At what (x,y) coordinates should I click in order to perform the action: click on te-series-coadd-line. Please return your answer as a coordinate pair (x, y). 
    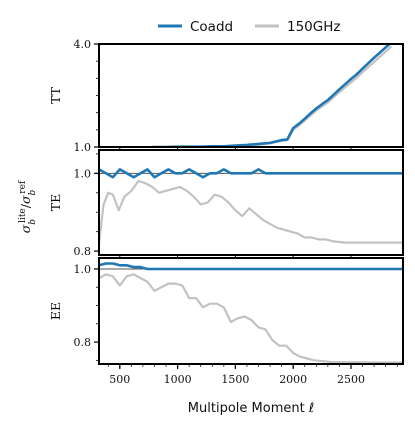
    Looking at the image, I should click on (251, 173).